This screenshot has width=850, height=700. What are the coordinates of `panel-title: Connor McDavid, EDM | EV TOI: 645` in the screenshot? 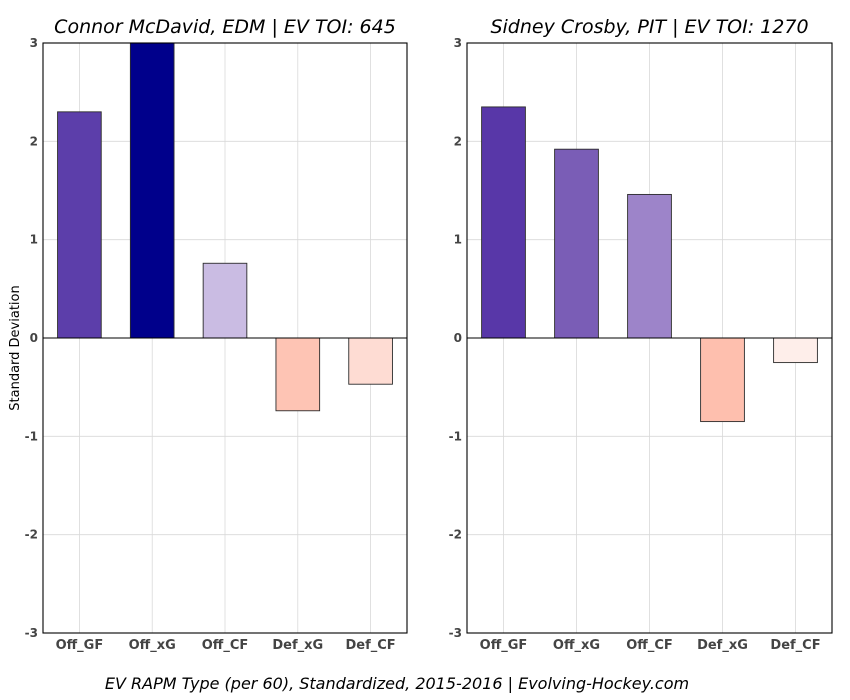 It's located at (225, 27).